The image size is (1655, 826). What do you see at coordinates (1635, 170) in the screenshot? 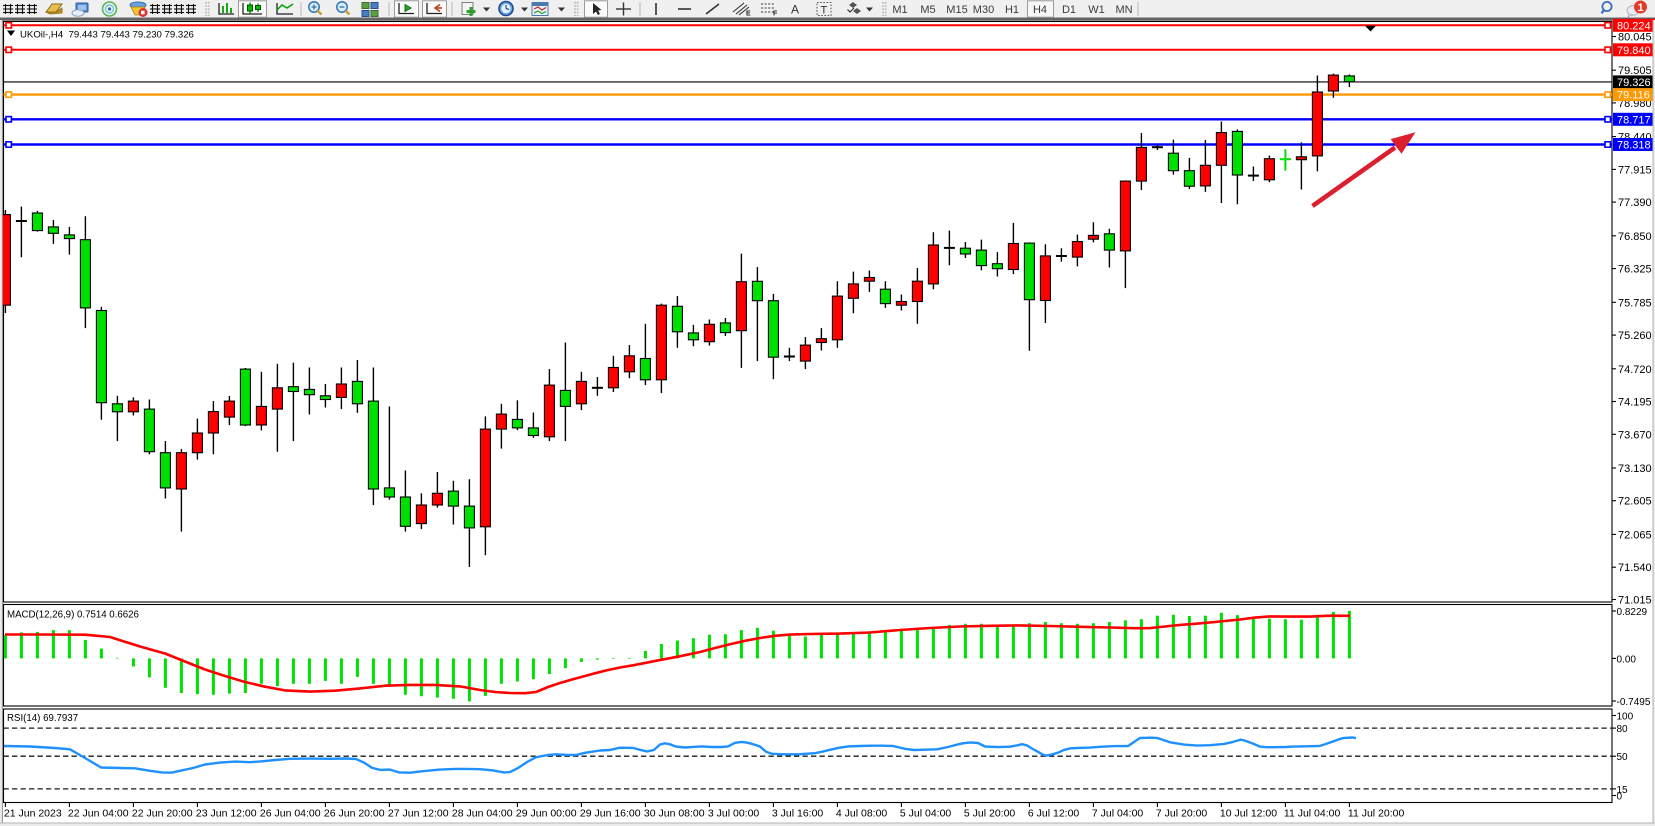
I see `svg-text: 77.915` at bounding box center [1635, 170].